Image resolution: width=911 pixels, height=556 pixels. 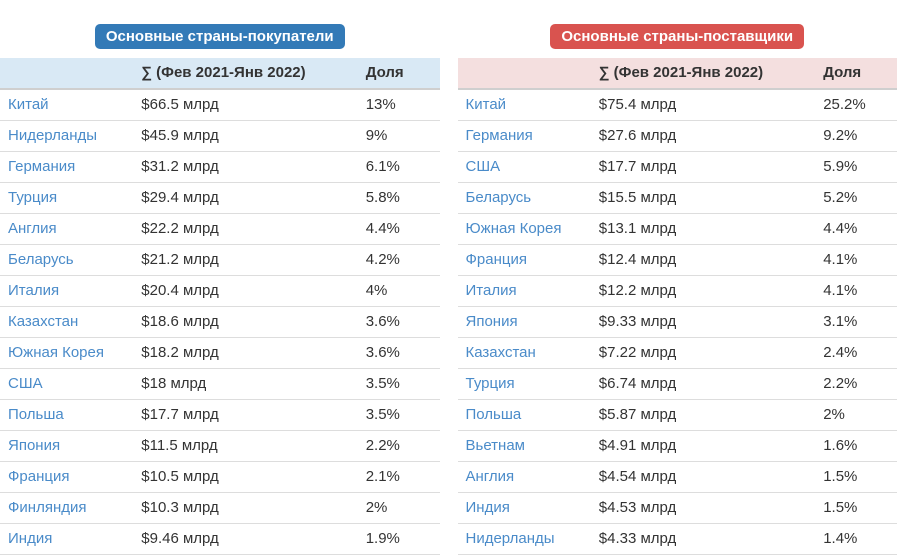 What do you see at coordinates (856, 415) in the screenshot?
I see `share-value: 2%` at bounding box center [856, 415].